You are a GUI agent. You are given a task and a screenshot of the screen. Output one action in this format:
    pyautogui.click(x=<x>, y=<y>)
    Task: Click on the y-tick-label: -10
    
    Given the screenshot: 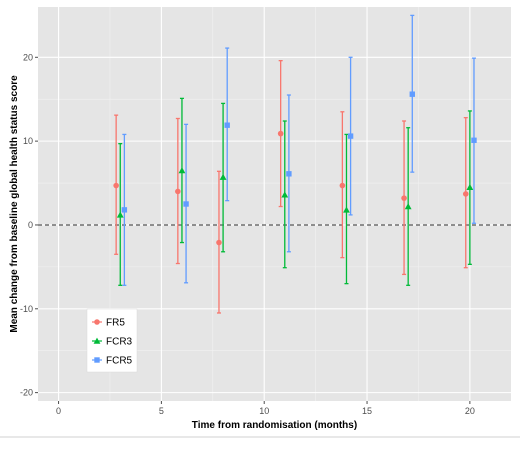 What is the action you would take?
    pyautogui.click(x=26, y=309)
    